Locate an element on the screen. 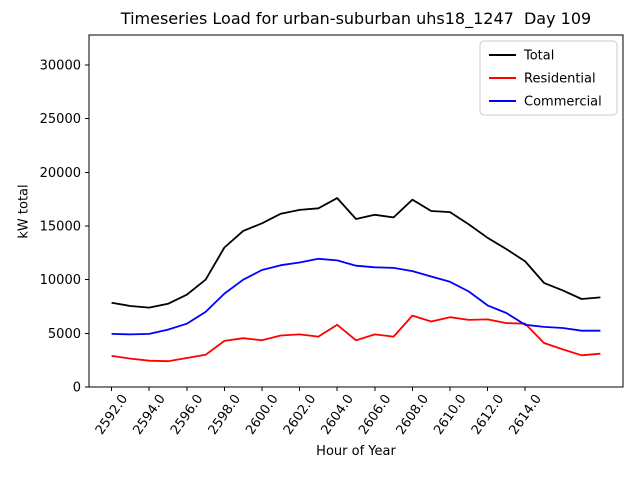 This screenshot has height=480, width=640. x-tick-label: 2604.0 is located at coordinates (337, 415).